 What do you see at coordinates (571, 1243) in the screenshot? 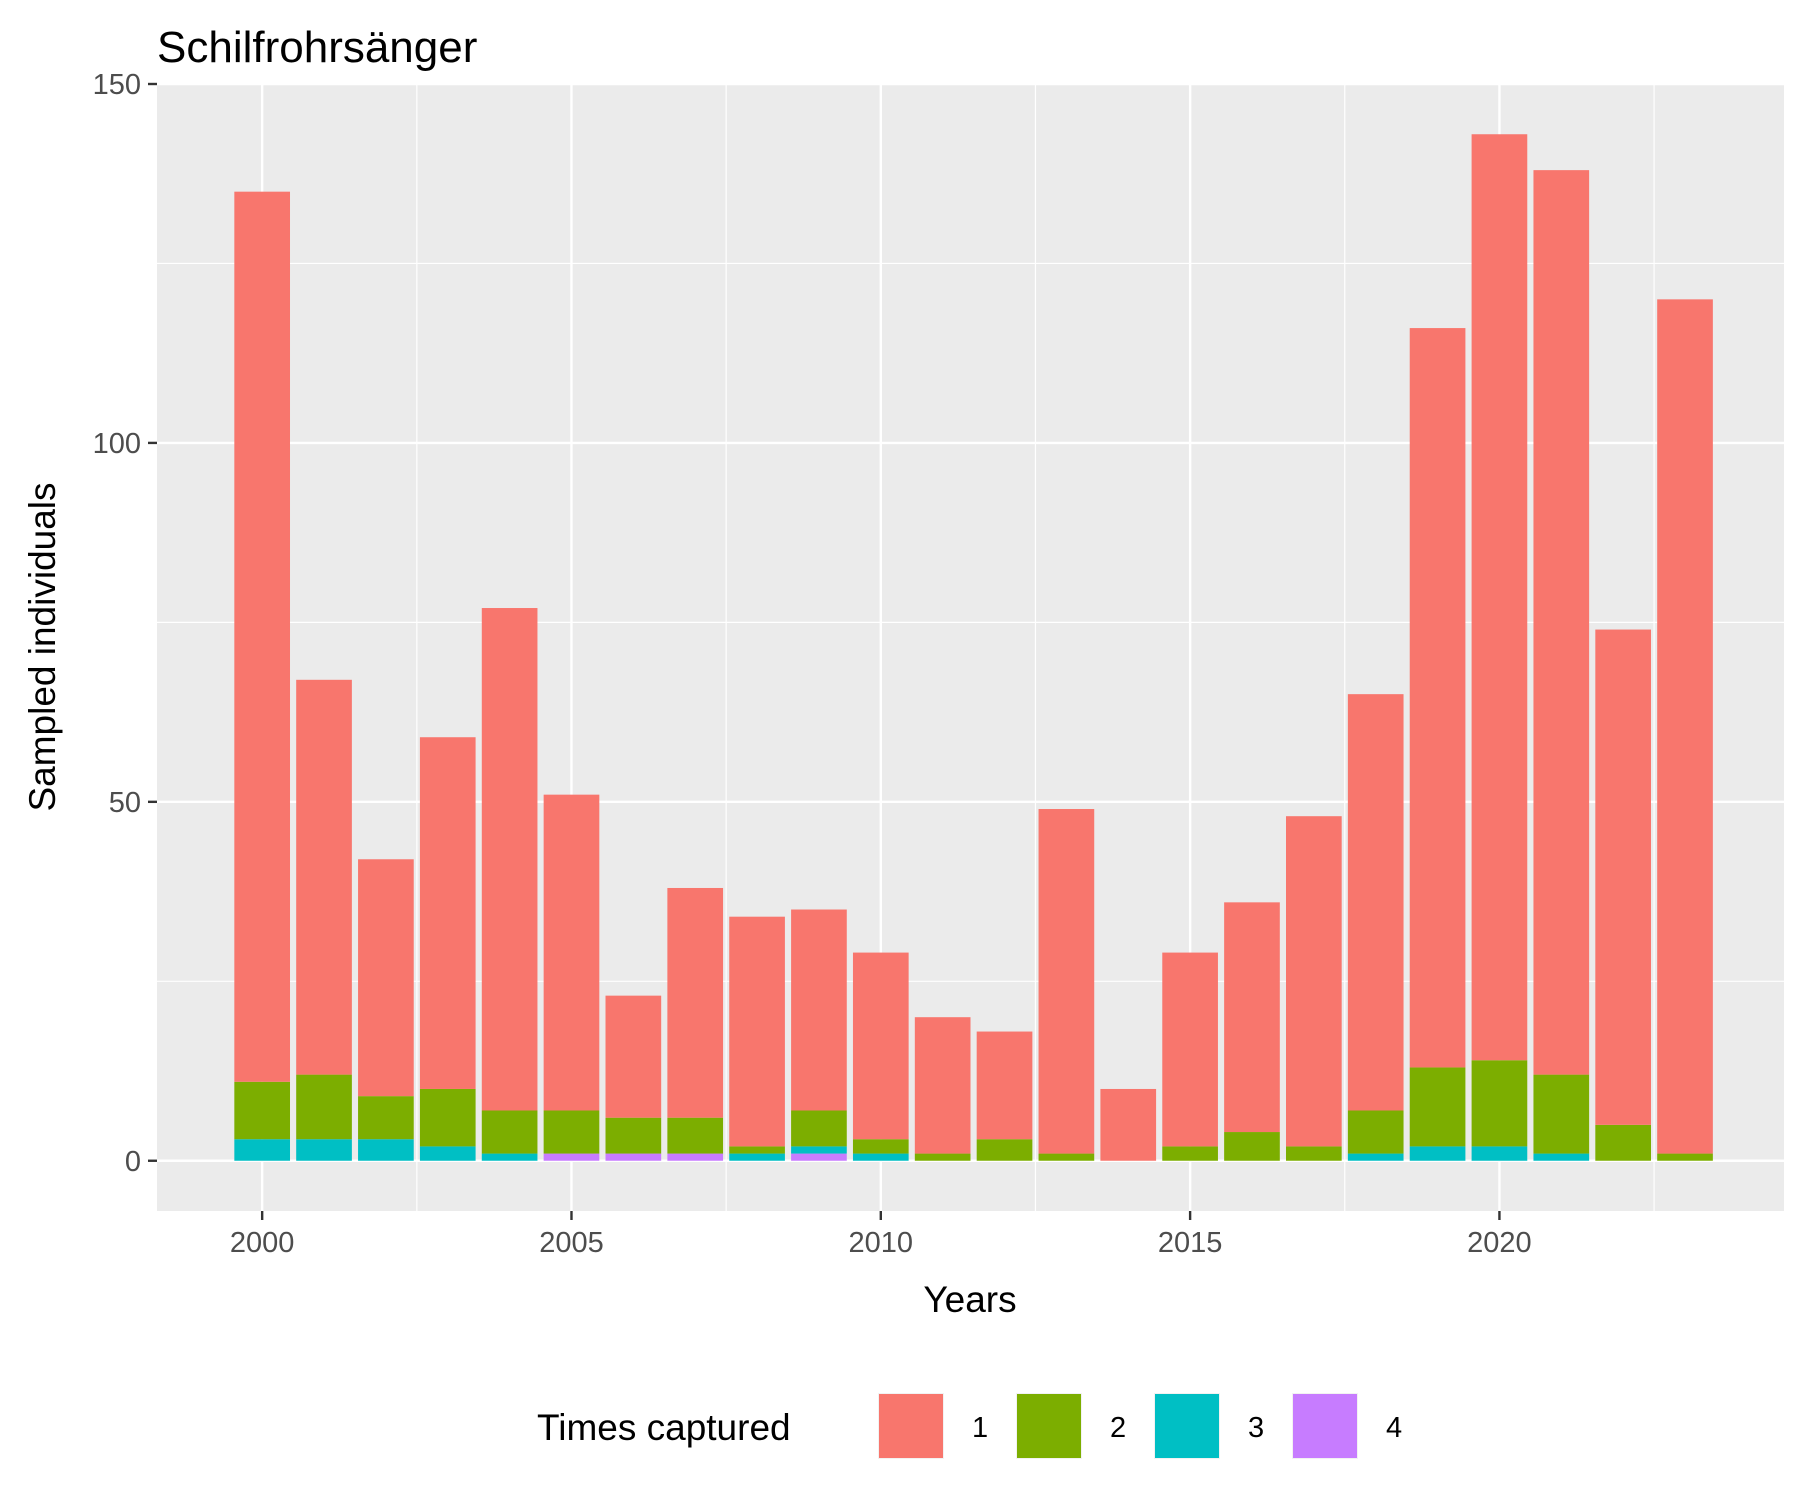
I see `x-tick-label: 2005` at bounding box center [571, 1243].